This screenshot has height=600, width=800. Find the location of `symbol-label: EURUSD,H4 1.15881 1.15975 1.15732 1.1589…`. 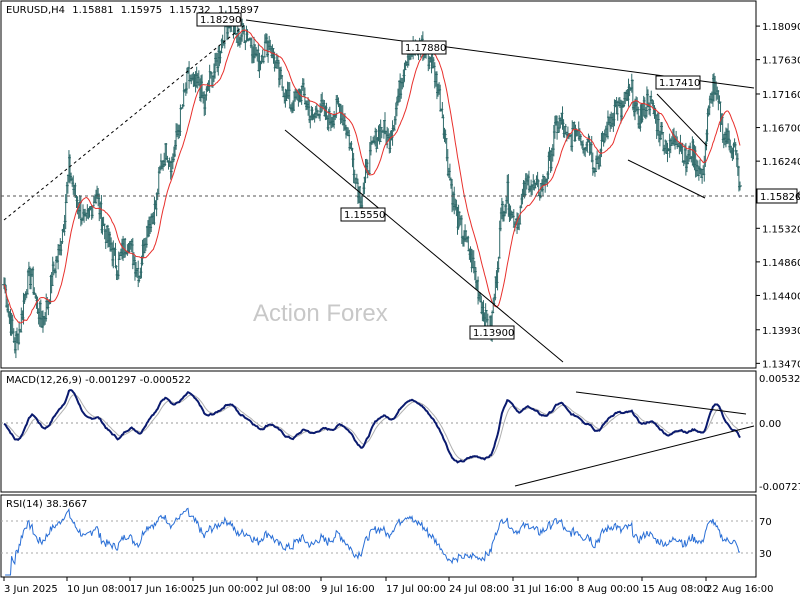

symbol-label: EURUSD,H4 1.15881 1.15975 1.15732 1.1589… is located at coordinates (132, 10).